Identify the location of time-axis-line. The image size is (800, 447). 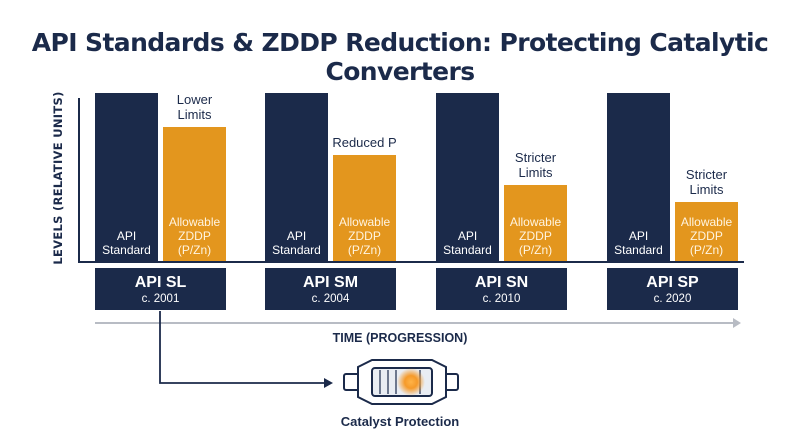
(415, 323).